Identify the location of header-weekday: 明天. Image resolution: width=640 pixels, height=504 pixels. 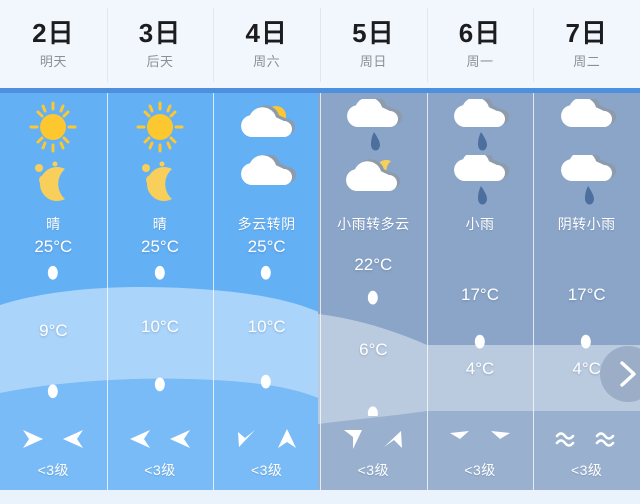
(53, 61).